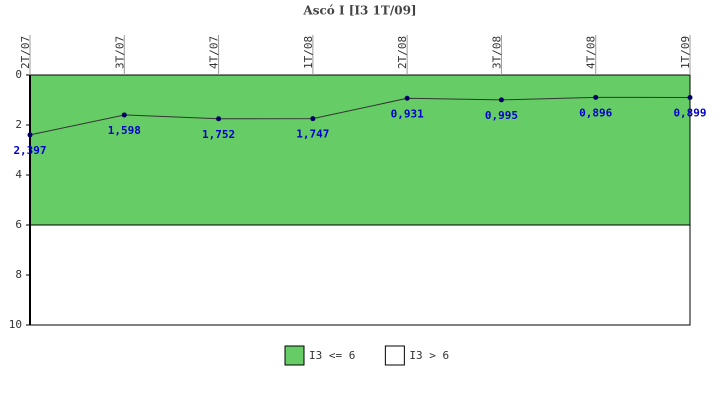  I want to click on x-tick-label: 1T/08, so click(308, 52).